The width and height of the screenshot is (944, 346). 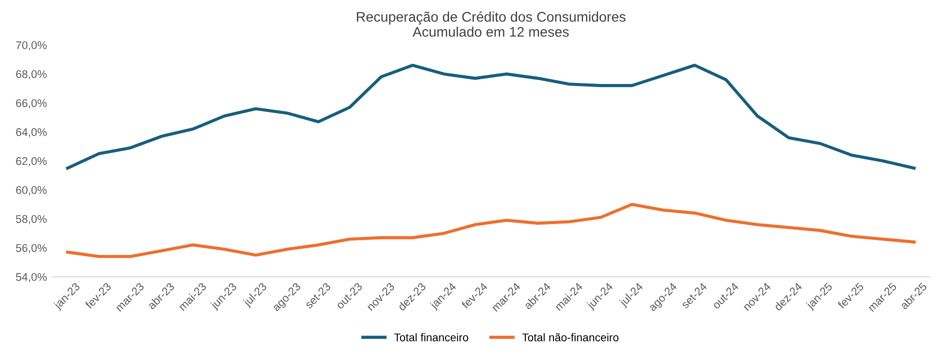 What do you see at coordinates (570, 337) in the screenshot?
I see `legend-label: Total não-financeiro` at bounding box center [570, 337].